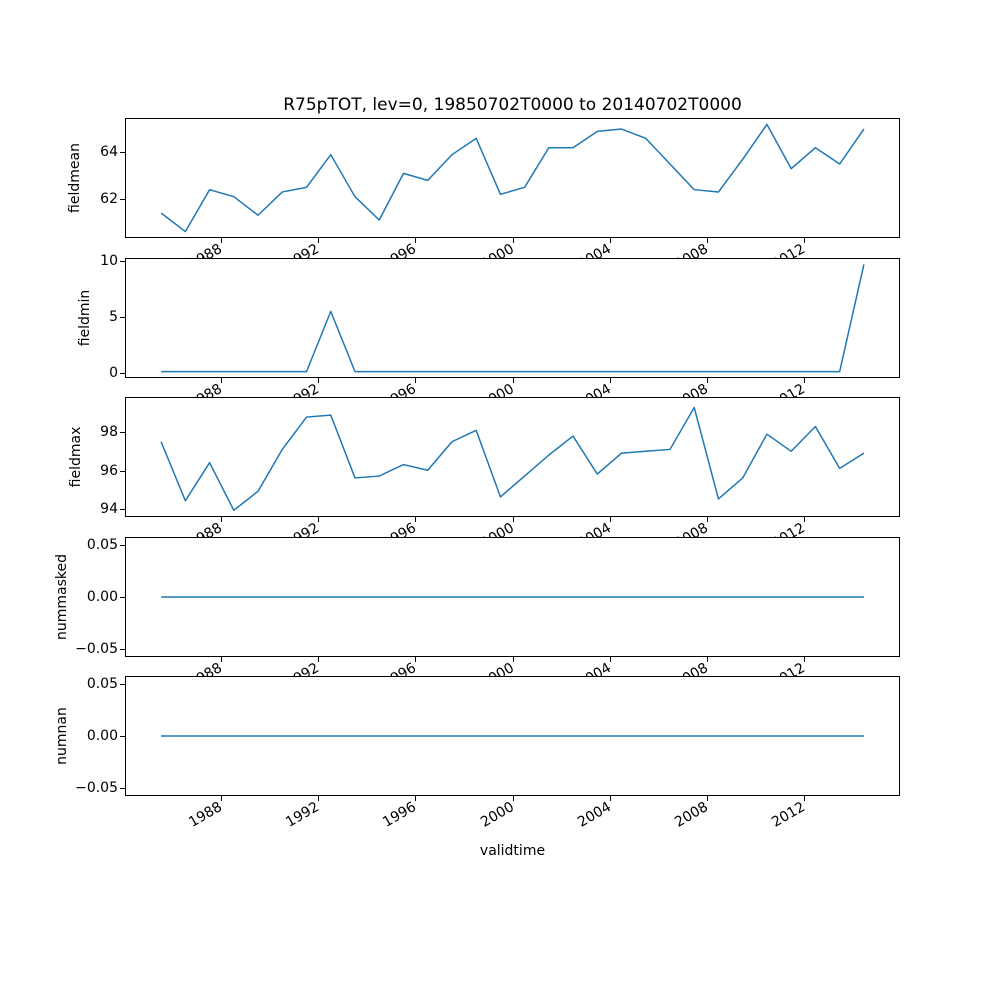 The image size is (1000, 1000). I want to click on numnan-line-chart, so click(512, 736).